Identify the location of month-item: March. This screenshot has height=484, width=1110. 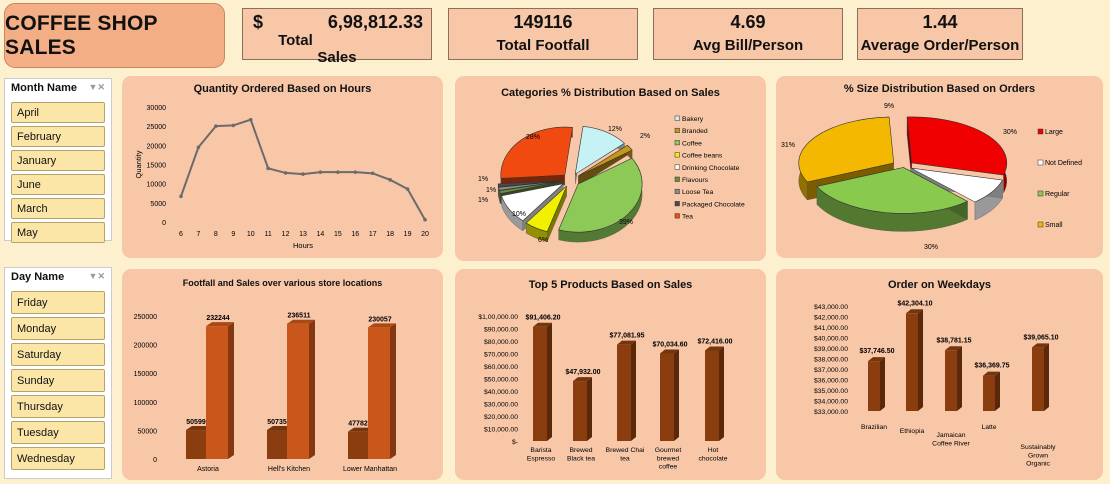
(58, 208).